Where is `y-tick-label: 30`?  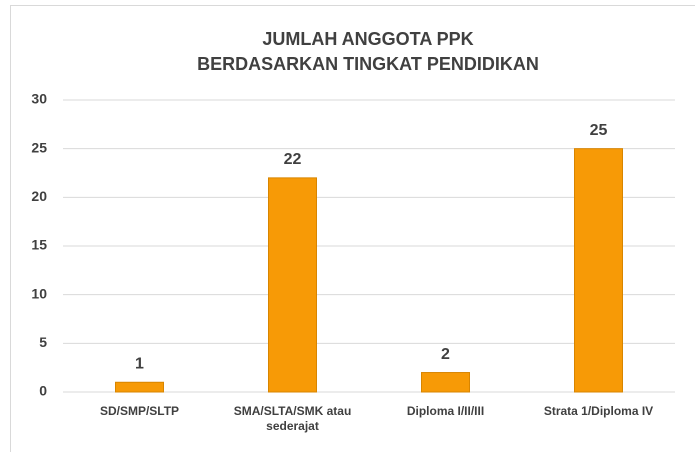
y-tick-label: 30 is located at coordinates (39, 99).